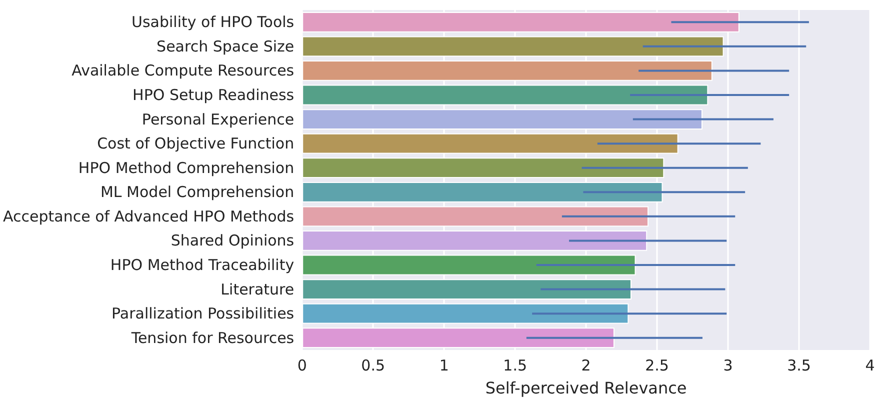  I want to click on y-tick-label: Shared Opinions, so click(232, 241).